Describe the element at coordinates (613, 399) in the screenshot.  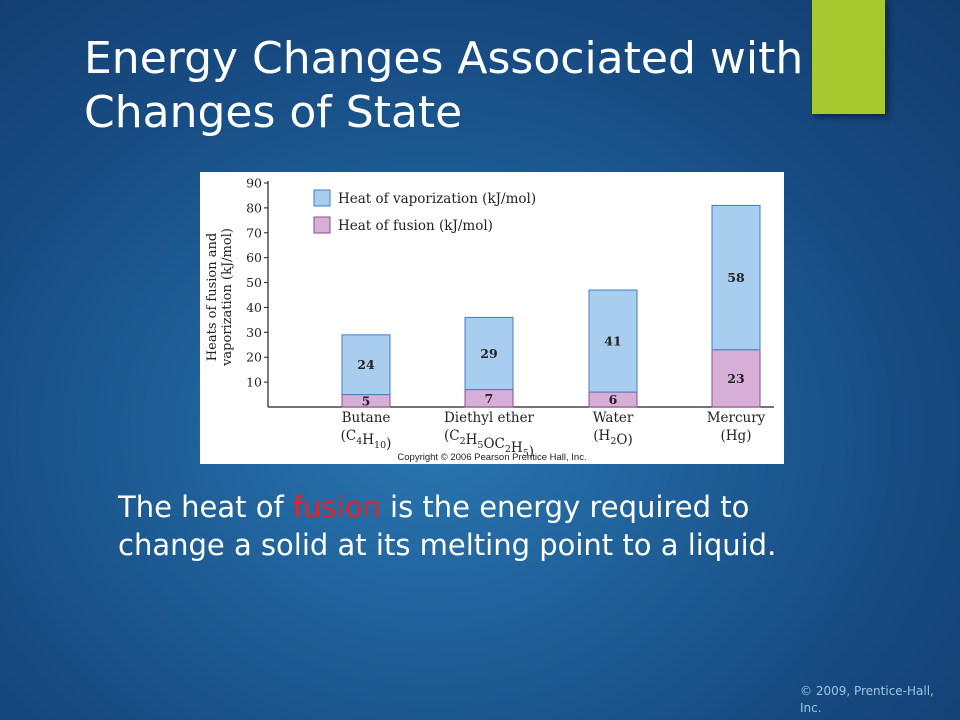
I see `bar-fusion-value: 6` at that location.